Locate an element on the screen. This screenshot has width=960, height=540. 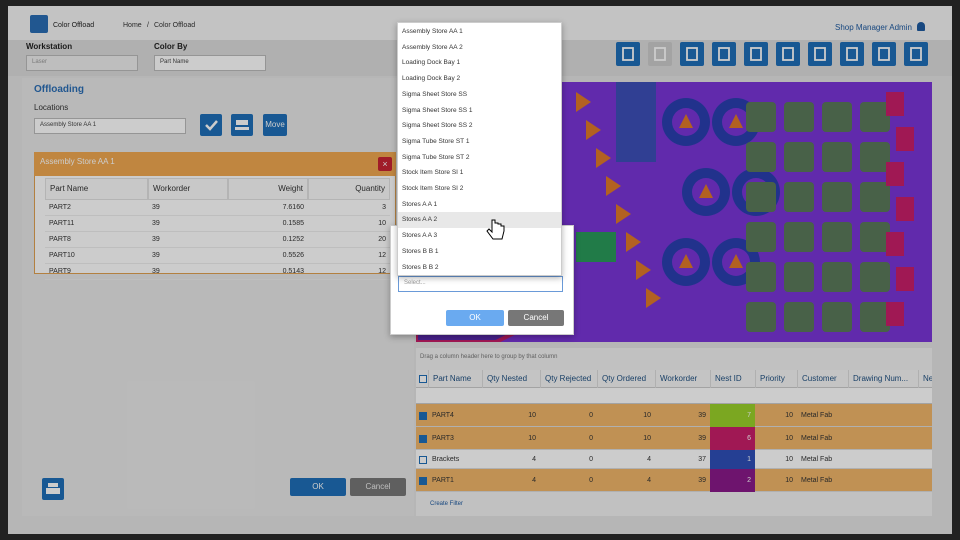
column-header: Weight is located at coordinates (268, 189).